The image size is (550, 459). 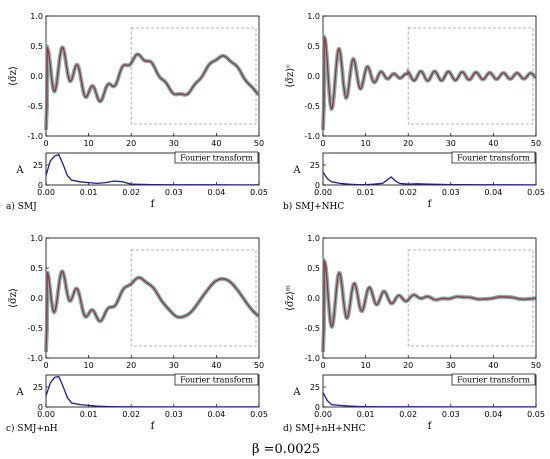 What do you see at coordinates (193, 76) in the screenshot?
I see `zoom-window` at bounding box center [193, 76].